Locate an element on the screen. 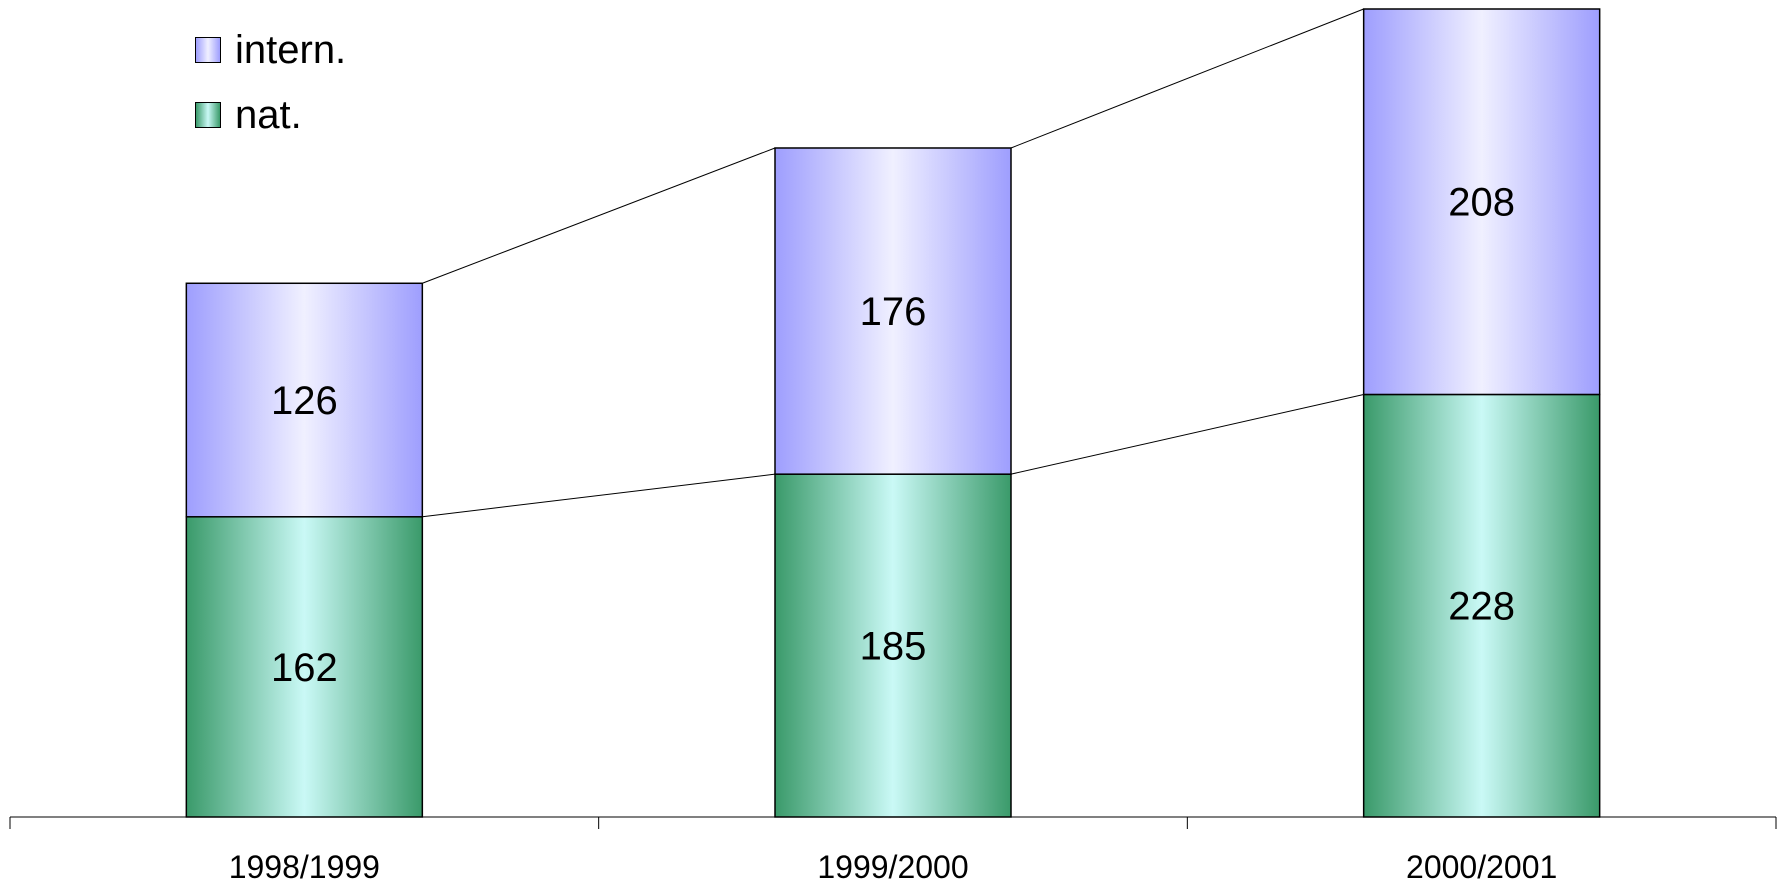 This screenshot has width=1785, height=886. data-label-intern-2000-2001: 208 is located at coordinates (1481, 203).